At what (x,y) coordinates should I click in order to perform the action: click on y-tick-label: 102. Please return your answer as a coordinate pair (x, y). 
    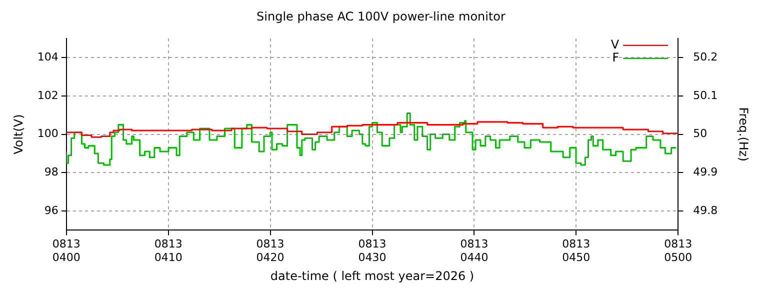
    Looking at the image, I should click on (47, 95).